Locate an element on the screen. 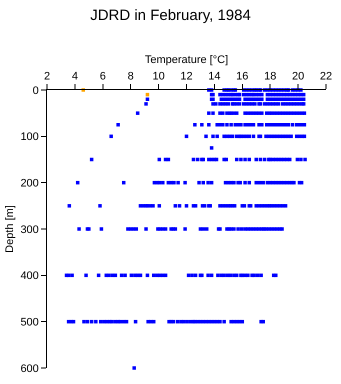 This screenshot has width=341, height=384. x-tick-label: 8 is located at coordinates (131, 76).